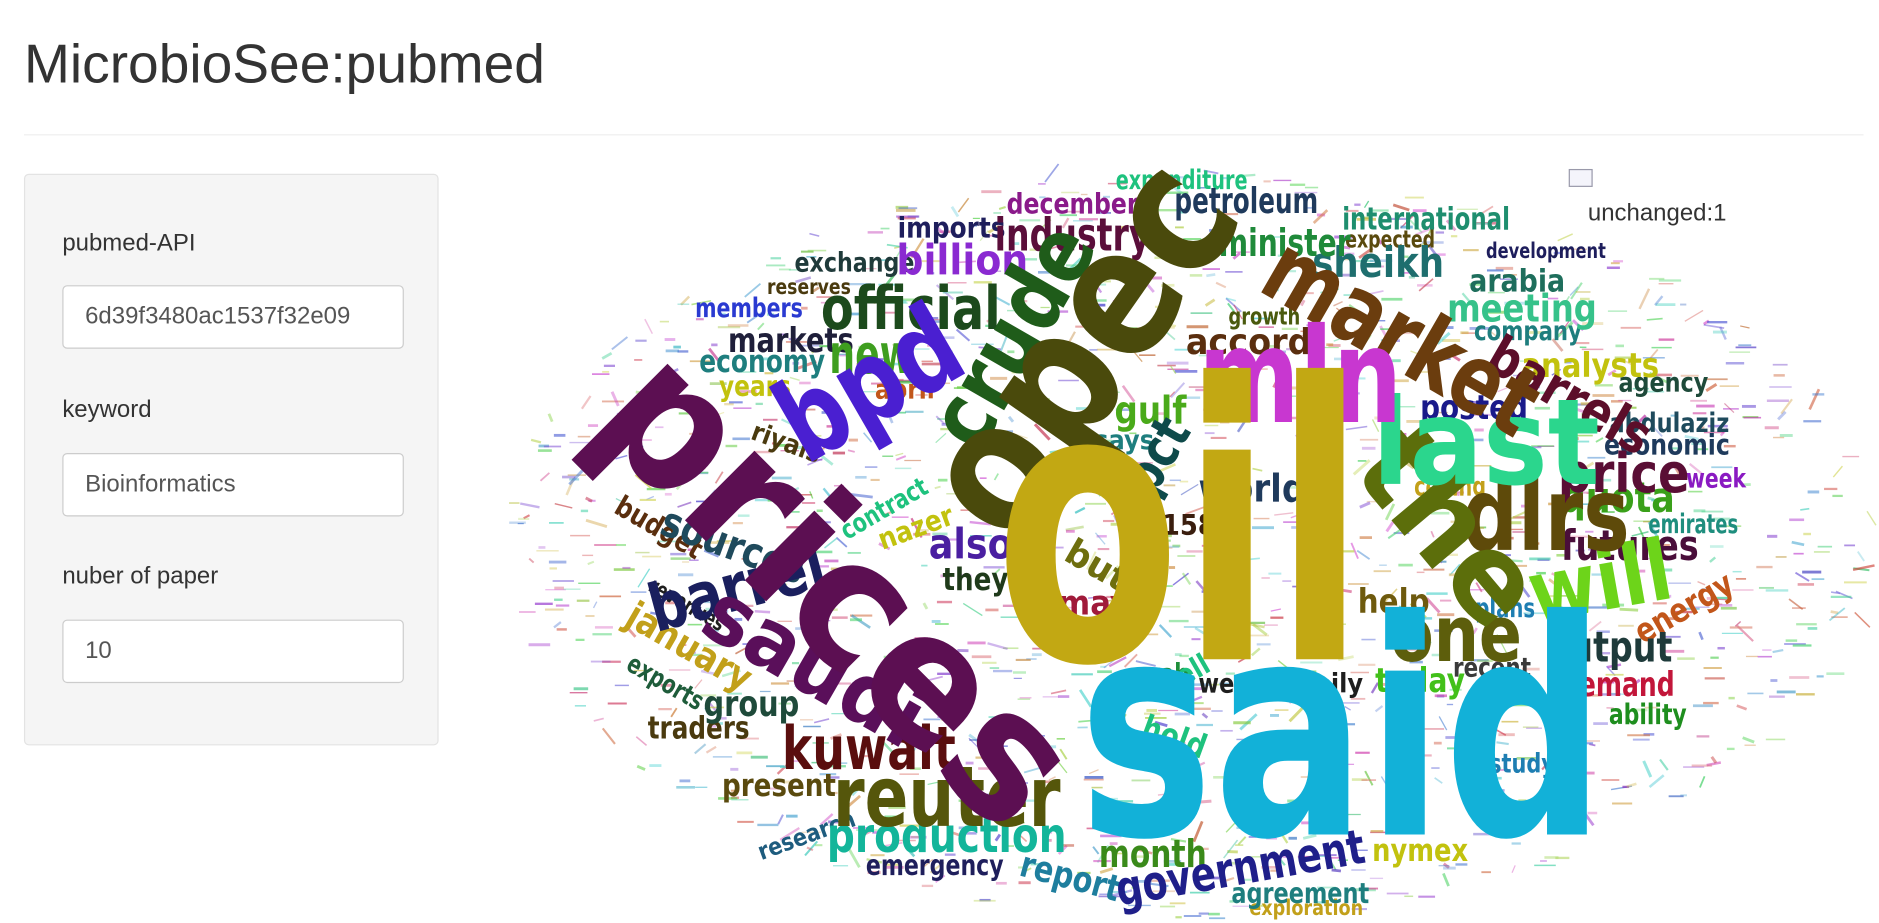 The height and width of the screenshot is (923, 1879). What do you see at coordinates (1390, 240) in the screenshot?
I see `cloud-word: expected` at bounding box center [1390, 240].